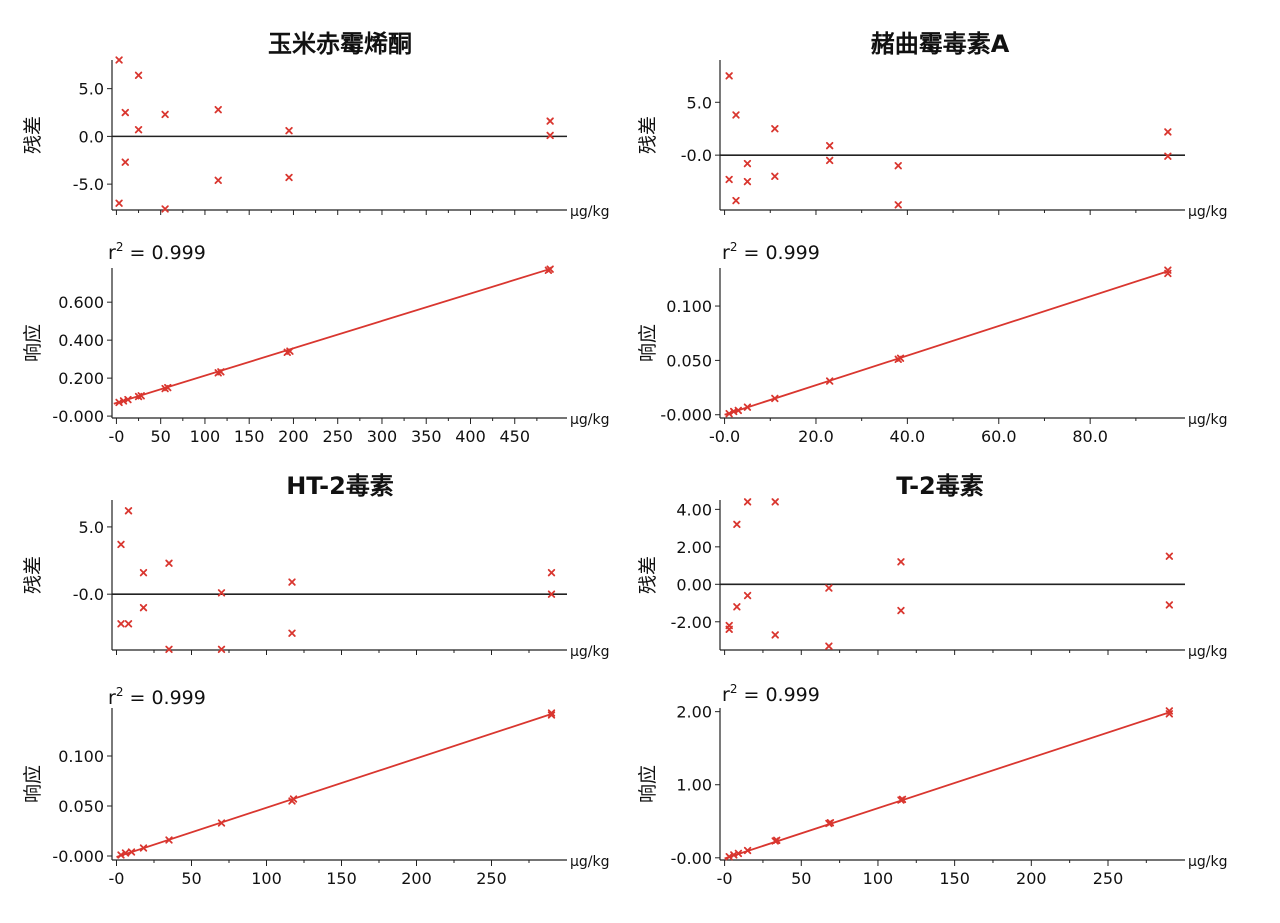  I want to click on calibration-y-tick-label: 0.400, so click(81, 340).